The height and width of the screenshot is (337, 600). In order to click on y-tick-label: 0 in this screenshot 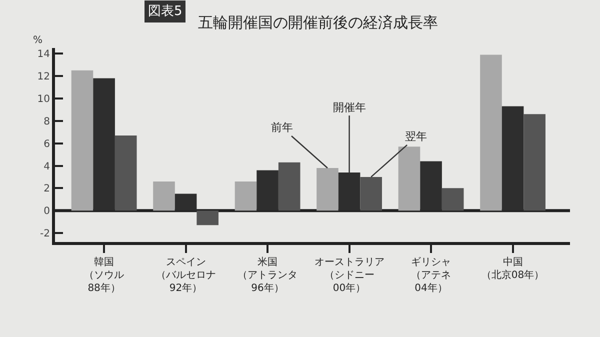, I will do `click(47, 212)`.